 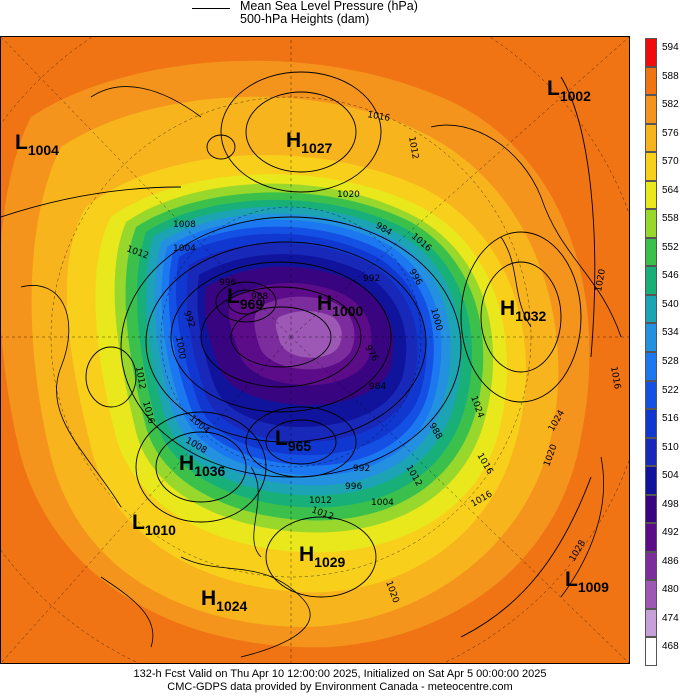 I want to click on colorbar-level: 510, so click(x=662, y=452).